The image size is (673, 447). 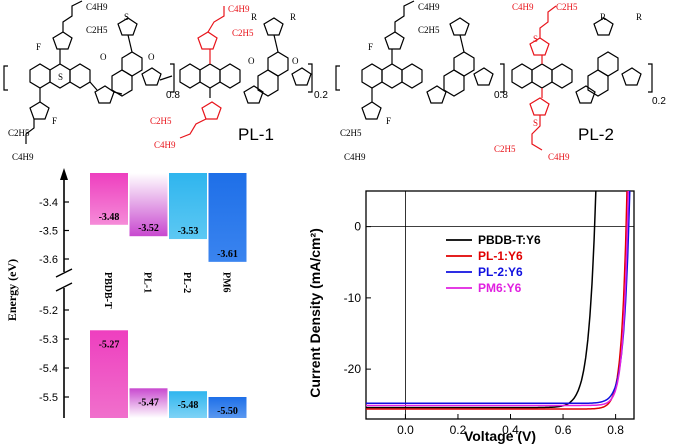 What do you see at coordinates (405, 430) in the screenshot?
I see `x-tick-label: 0.0` at bounding box center [405, 430].